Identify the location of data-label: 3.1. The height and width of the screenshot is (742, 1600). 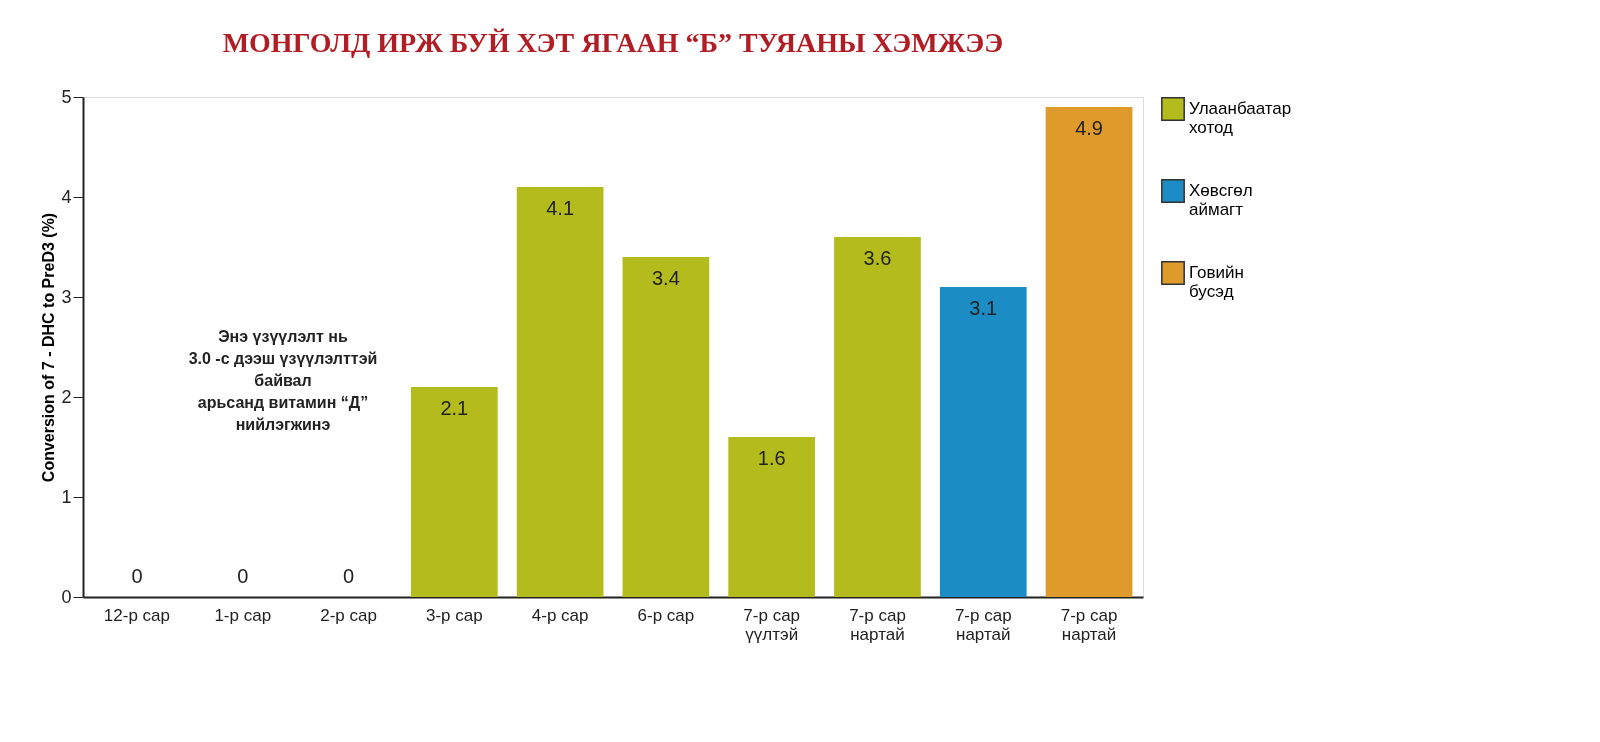
(983, 308).